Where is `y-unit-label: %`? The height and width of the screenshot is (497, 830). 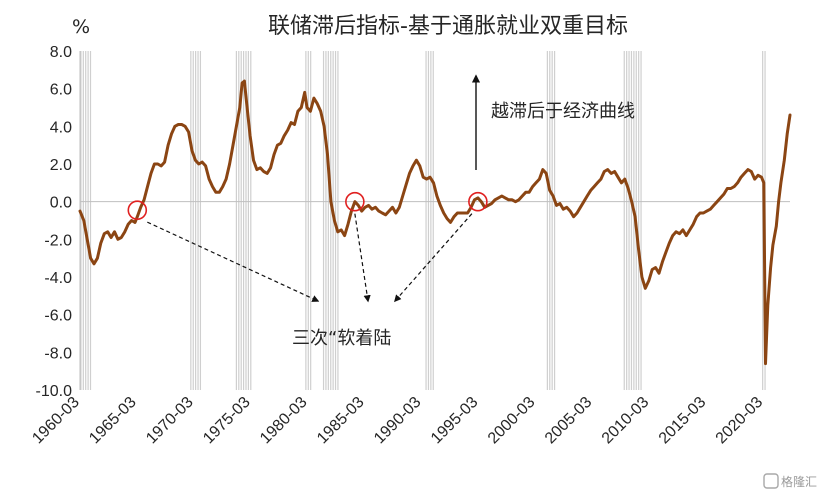 y-unit-label: % is located at coordinates (81, 27).